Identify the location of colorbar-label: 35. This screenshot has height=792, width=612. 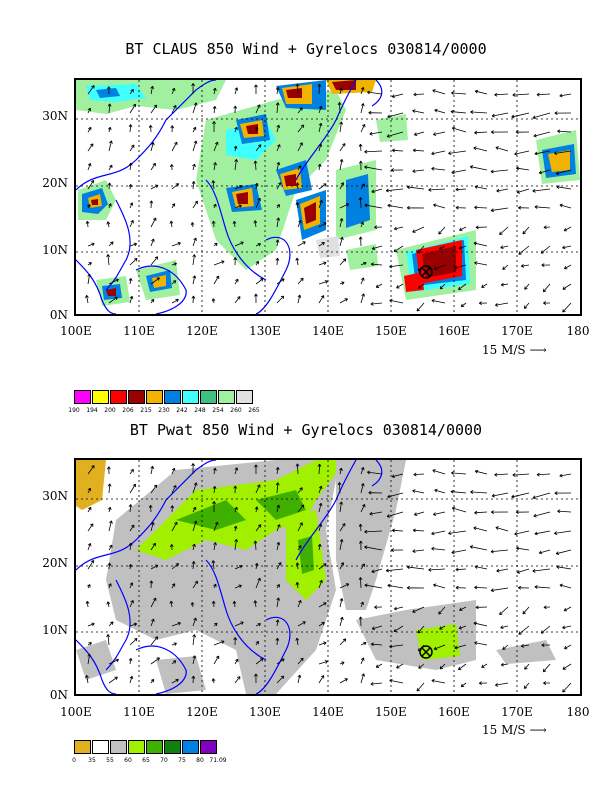
(92, 760).